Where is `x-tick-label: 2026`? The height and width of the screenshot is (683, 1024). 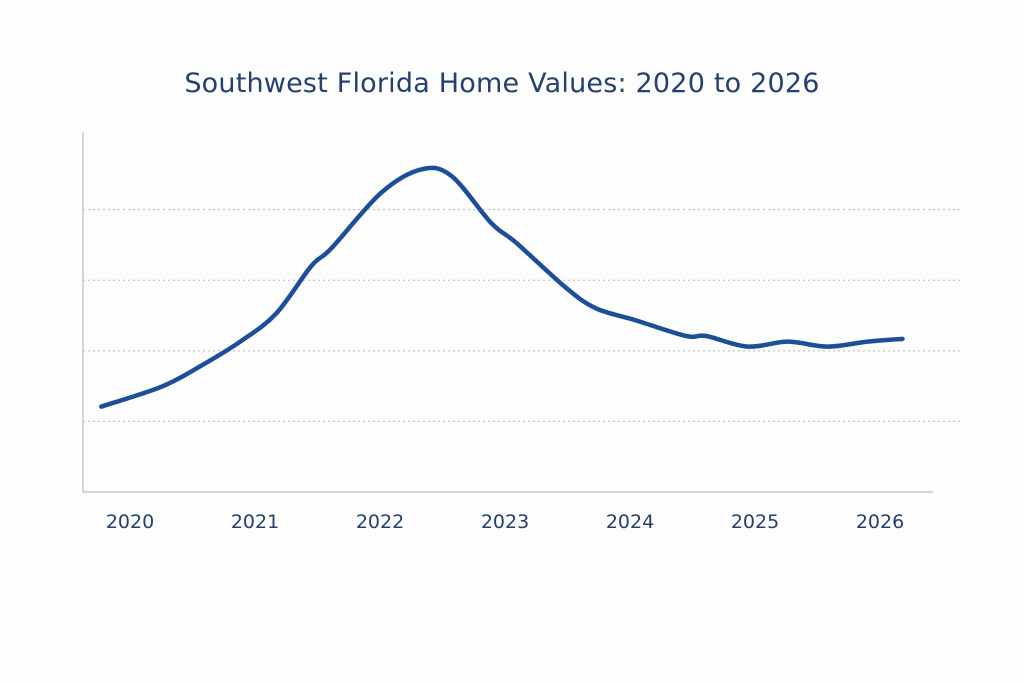
x-tick-label: 2026 is located at coordinates (880, 522).